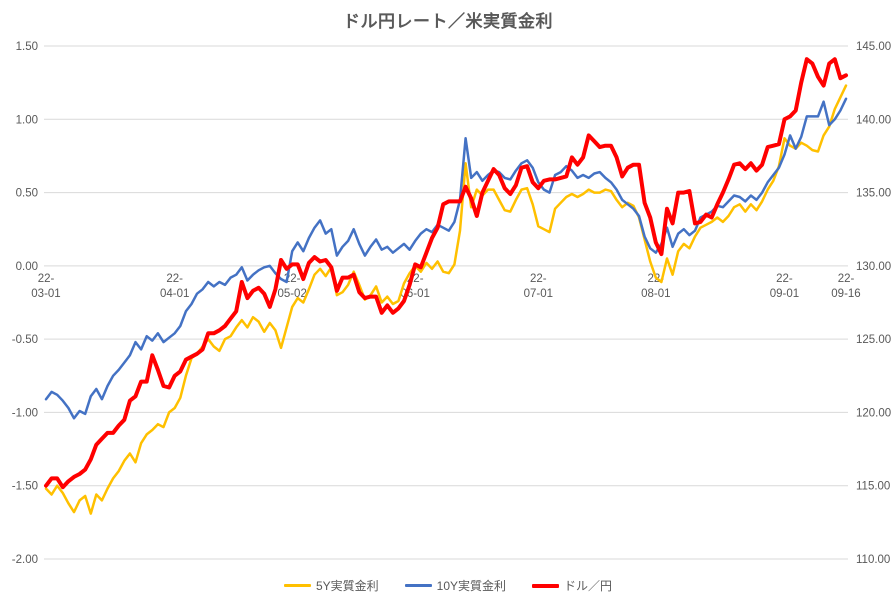 The height and width of the screenshot is (600, 896). What do you see at coordinates (27, 267) in the screenshot?
I see `left-axis-tick-label: 0.00` at bounding box center [27, 267].